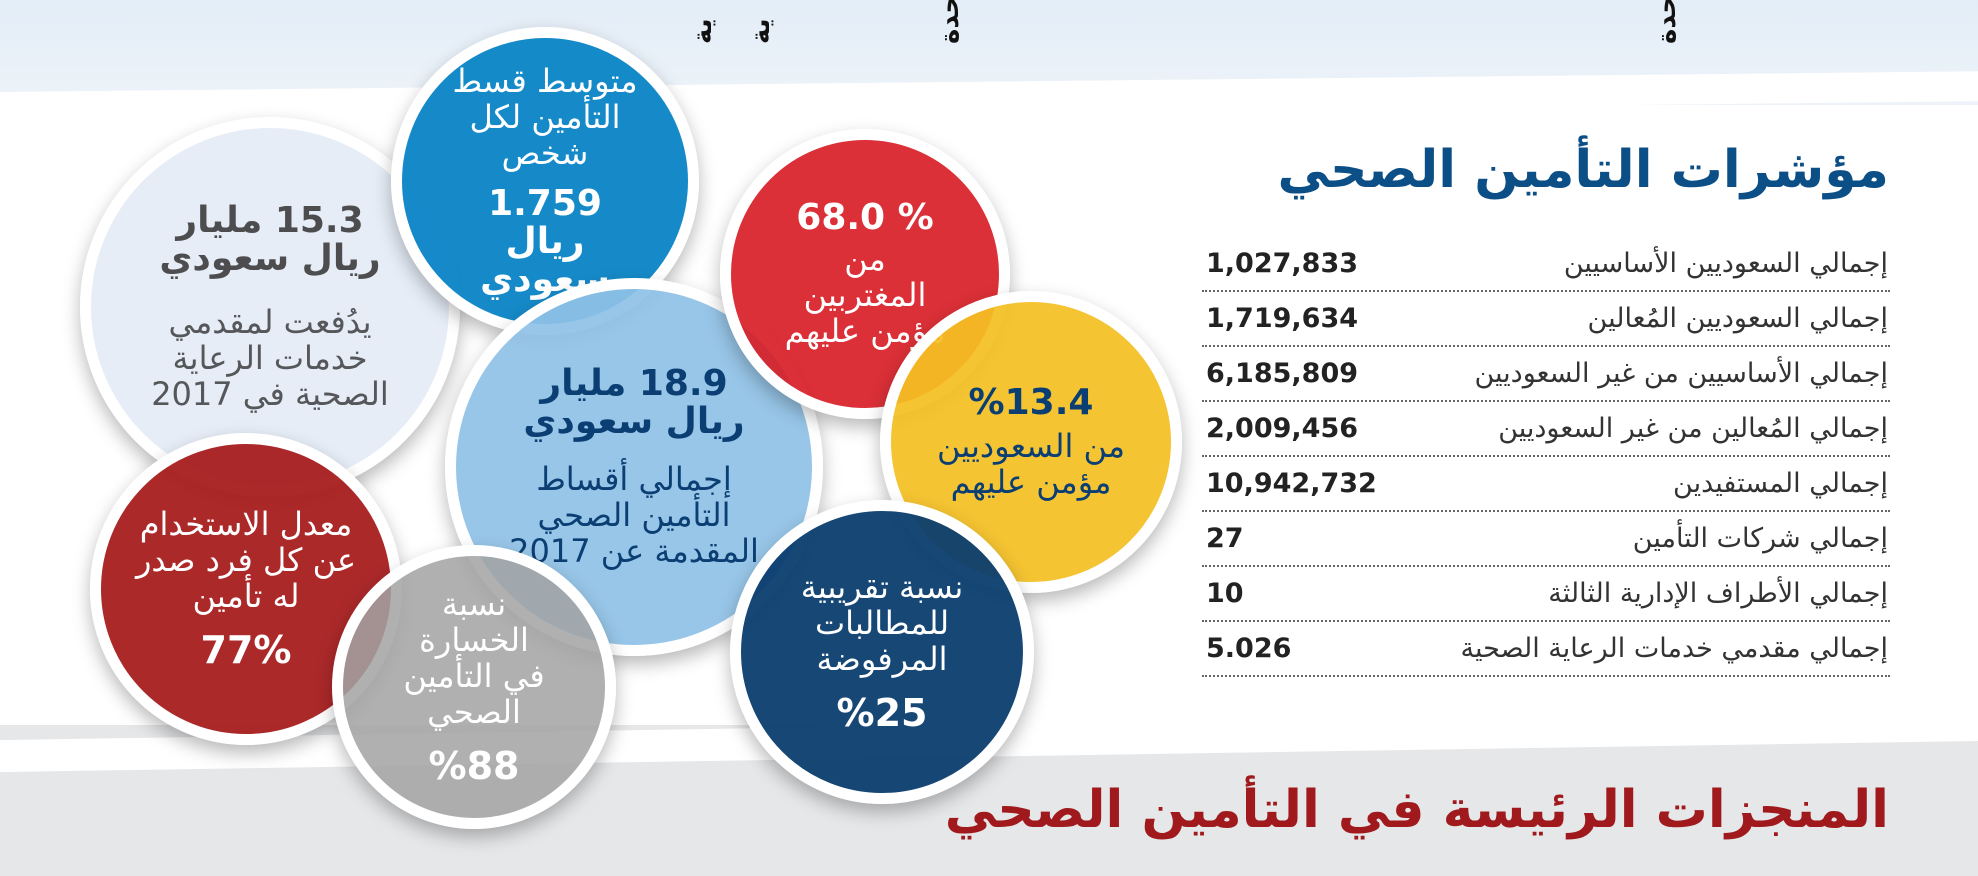 The image size is (1978, 876). Describe the element at coordinates (1693, 428) in the screenshot. I see `indicator-label: إجمالي المُعالين من غير السعوديين` at that location.